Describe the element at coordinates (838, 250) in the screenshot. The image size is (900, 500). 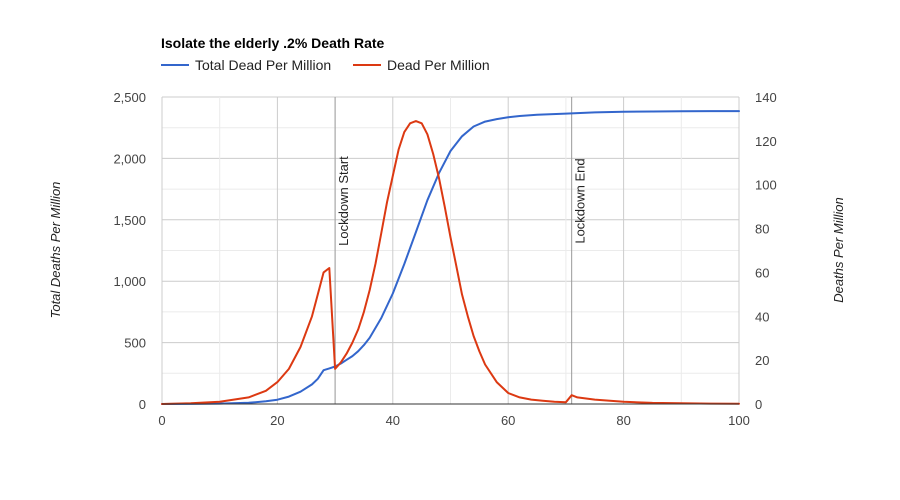
I see `y-right-axis-title: Deaths Per Million` at that location.